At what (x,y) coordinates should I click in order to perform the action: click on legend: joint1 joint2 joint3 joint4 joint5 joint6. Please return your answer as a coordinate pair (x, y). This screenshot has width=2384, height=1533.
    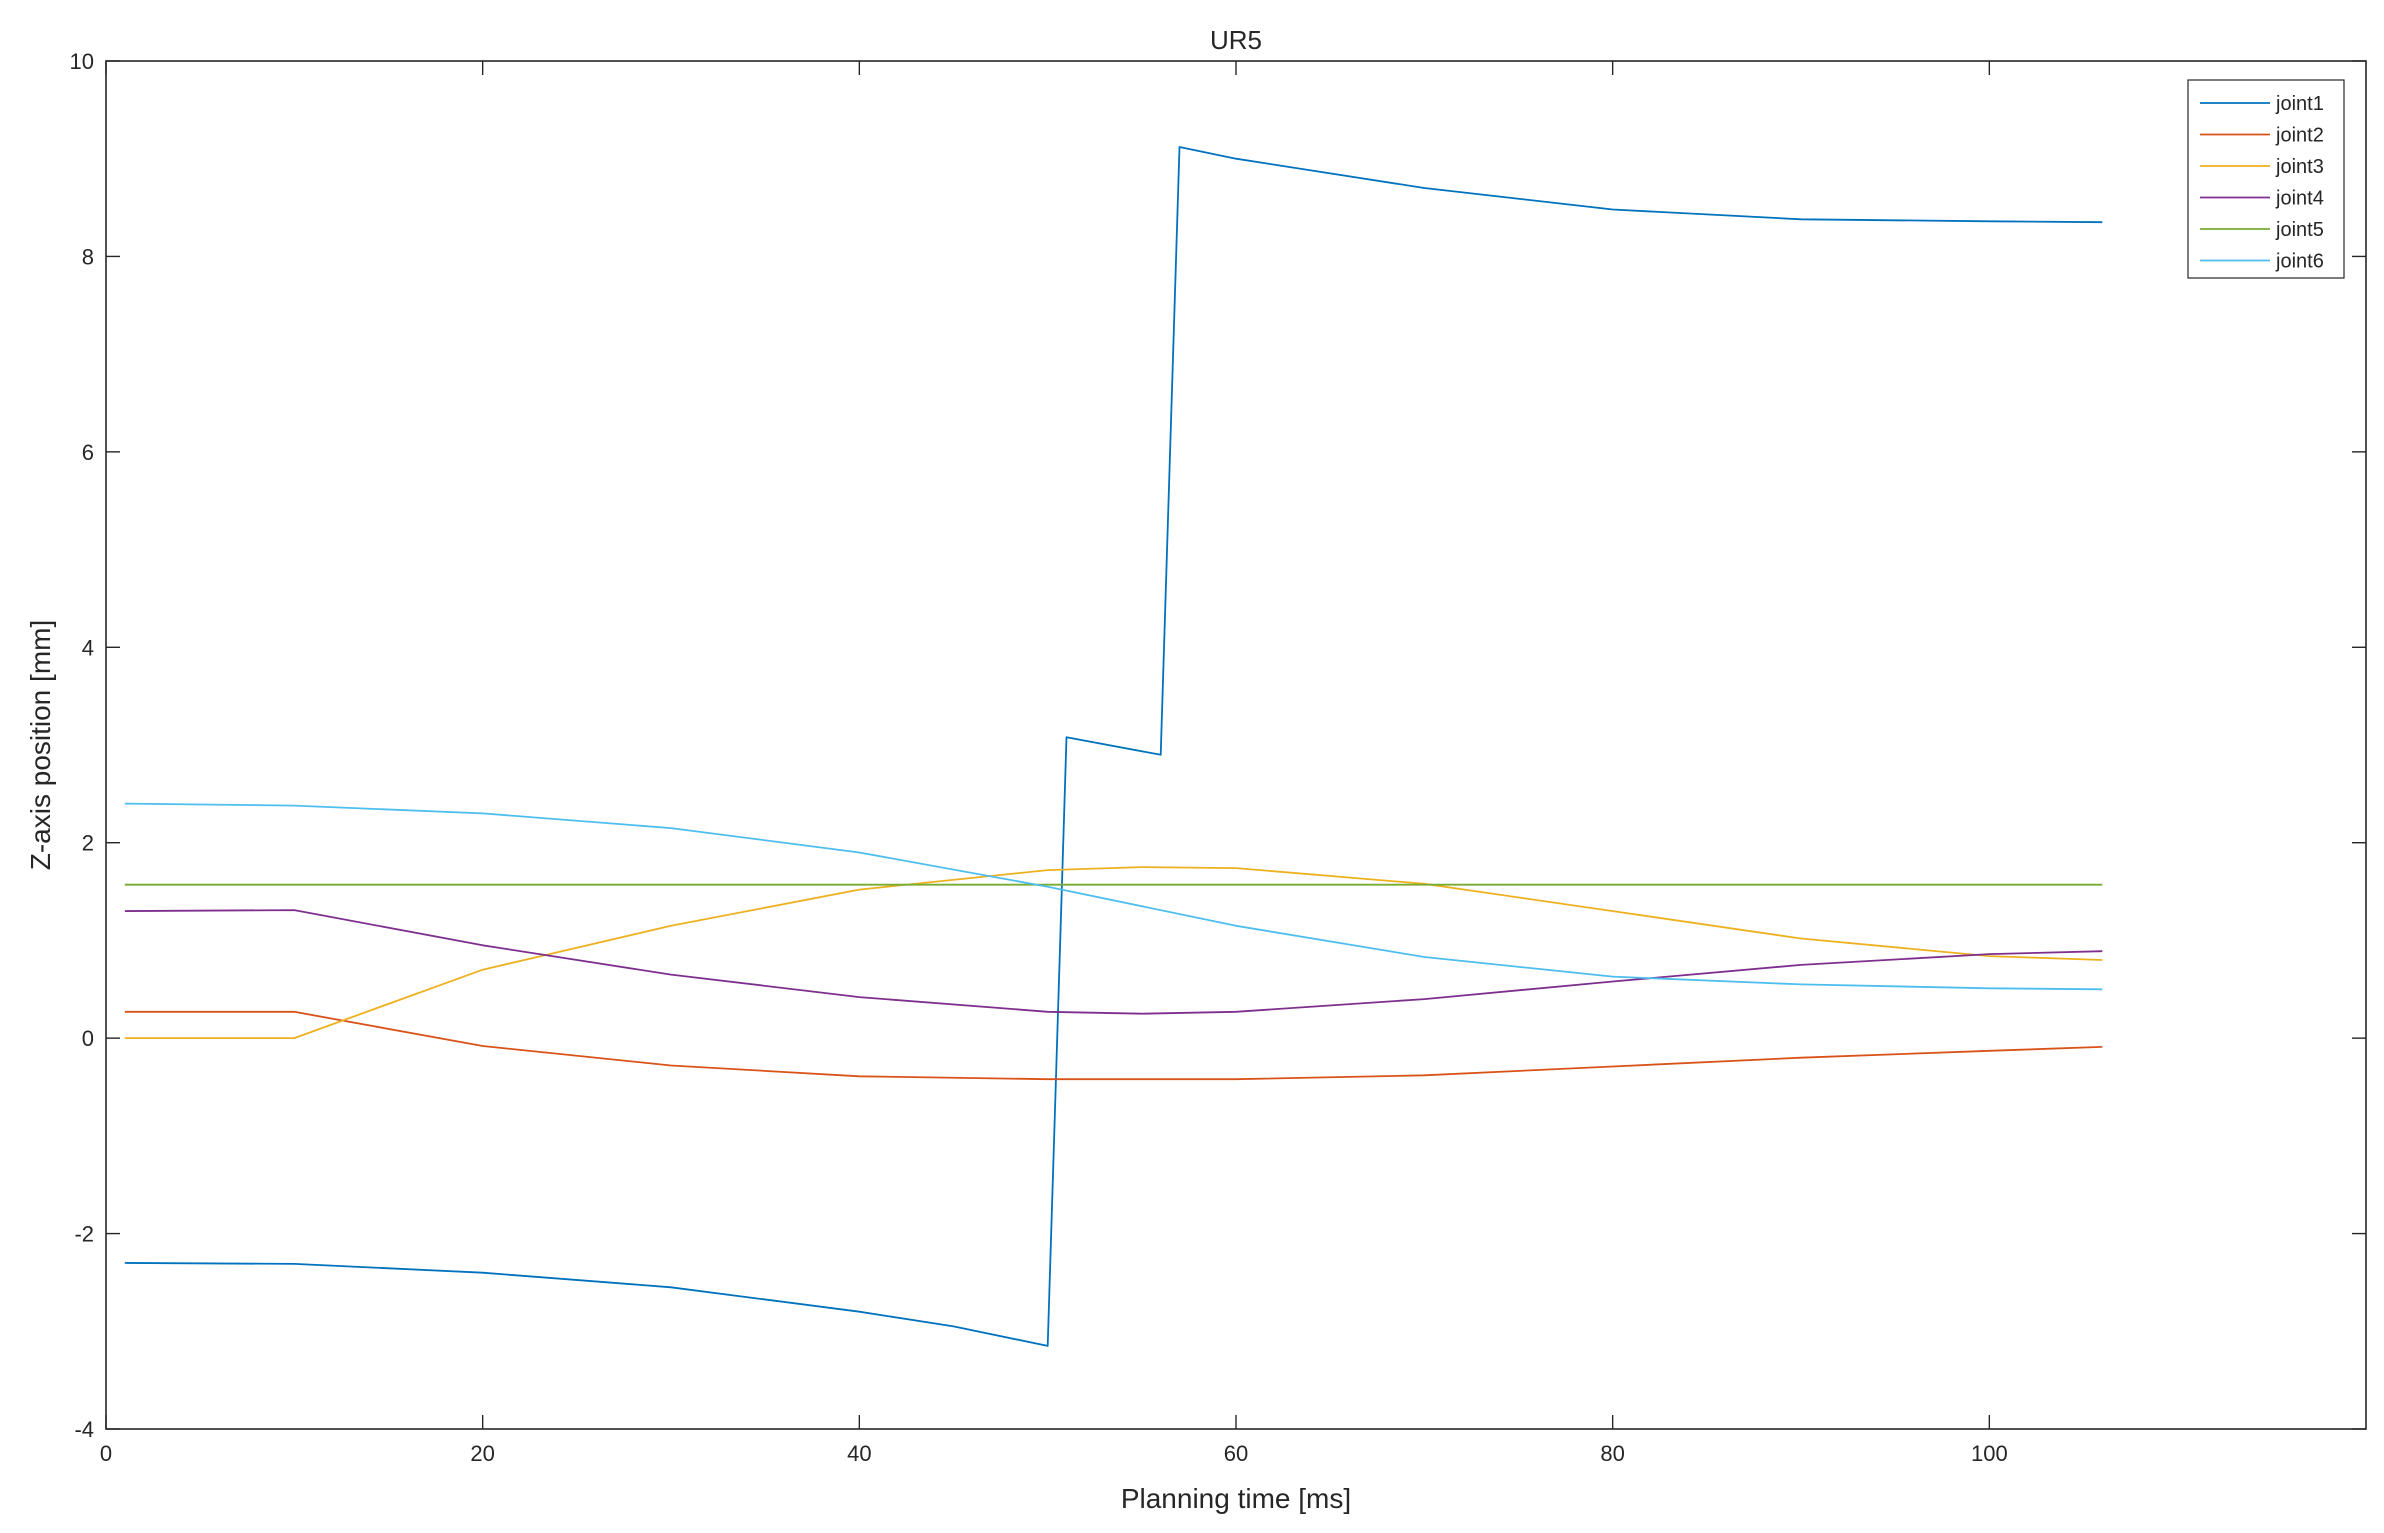
    Looking at the image, I should click on (2266, 179).